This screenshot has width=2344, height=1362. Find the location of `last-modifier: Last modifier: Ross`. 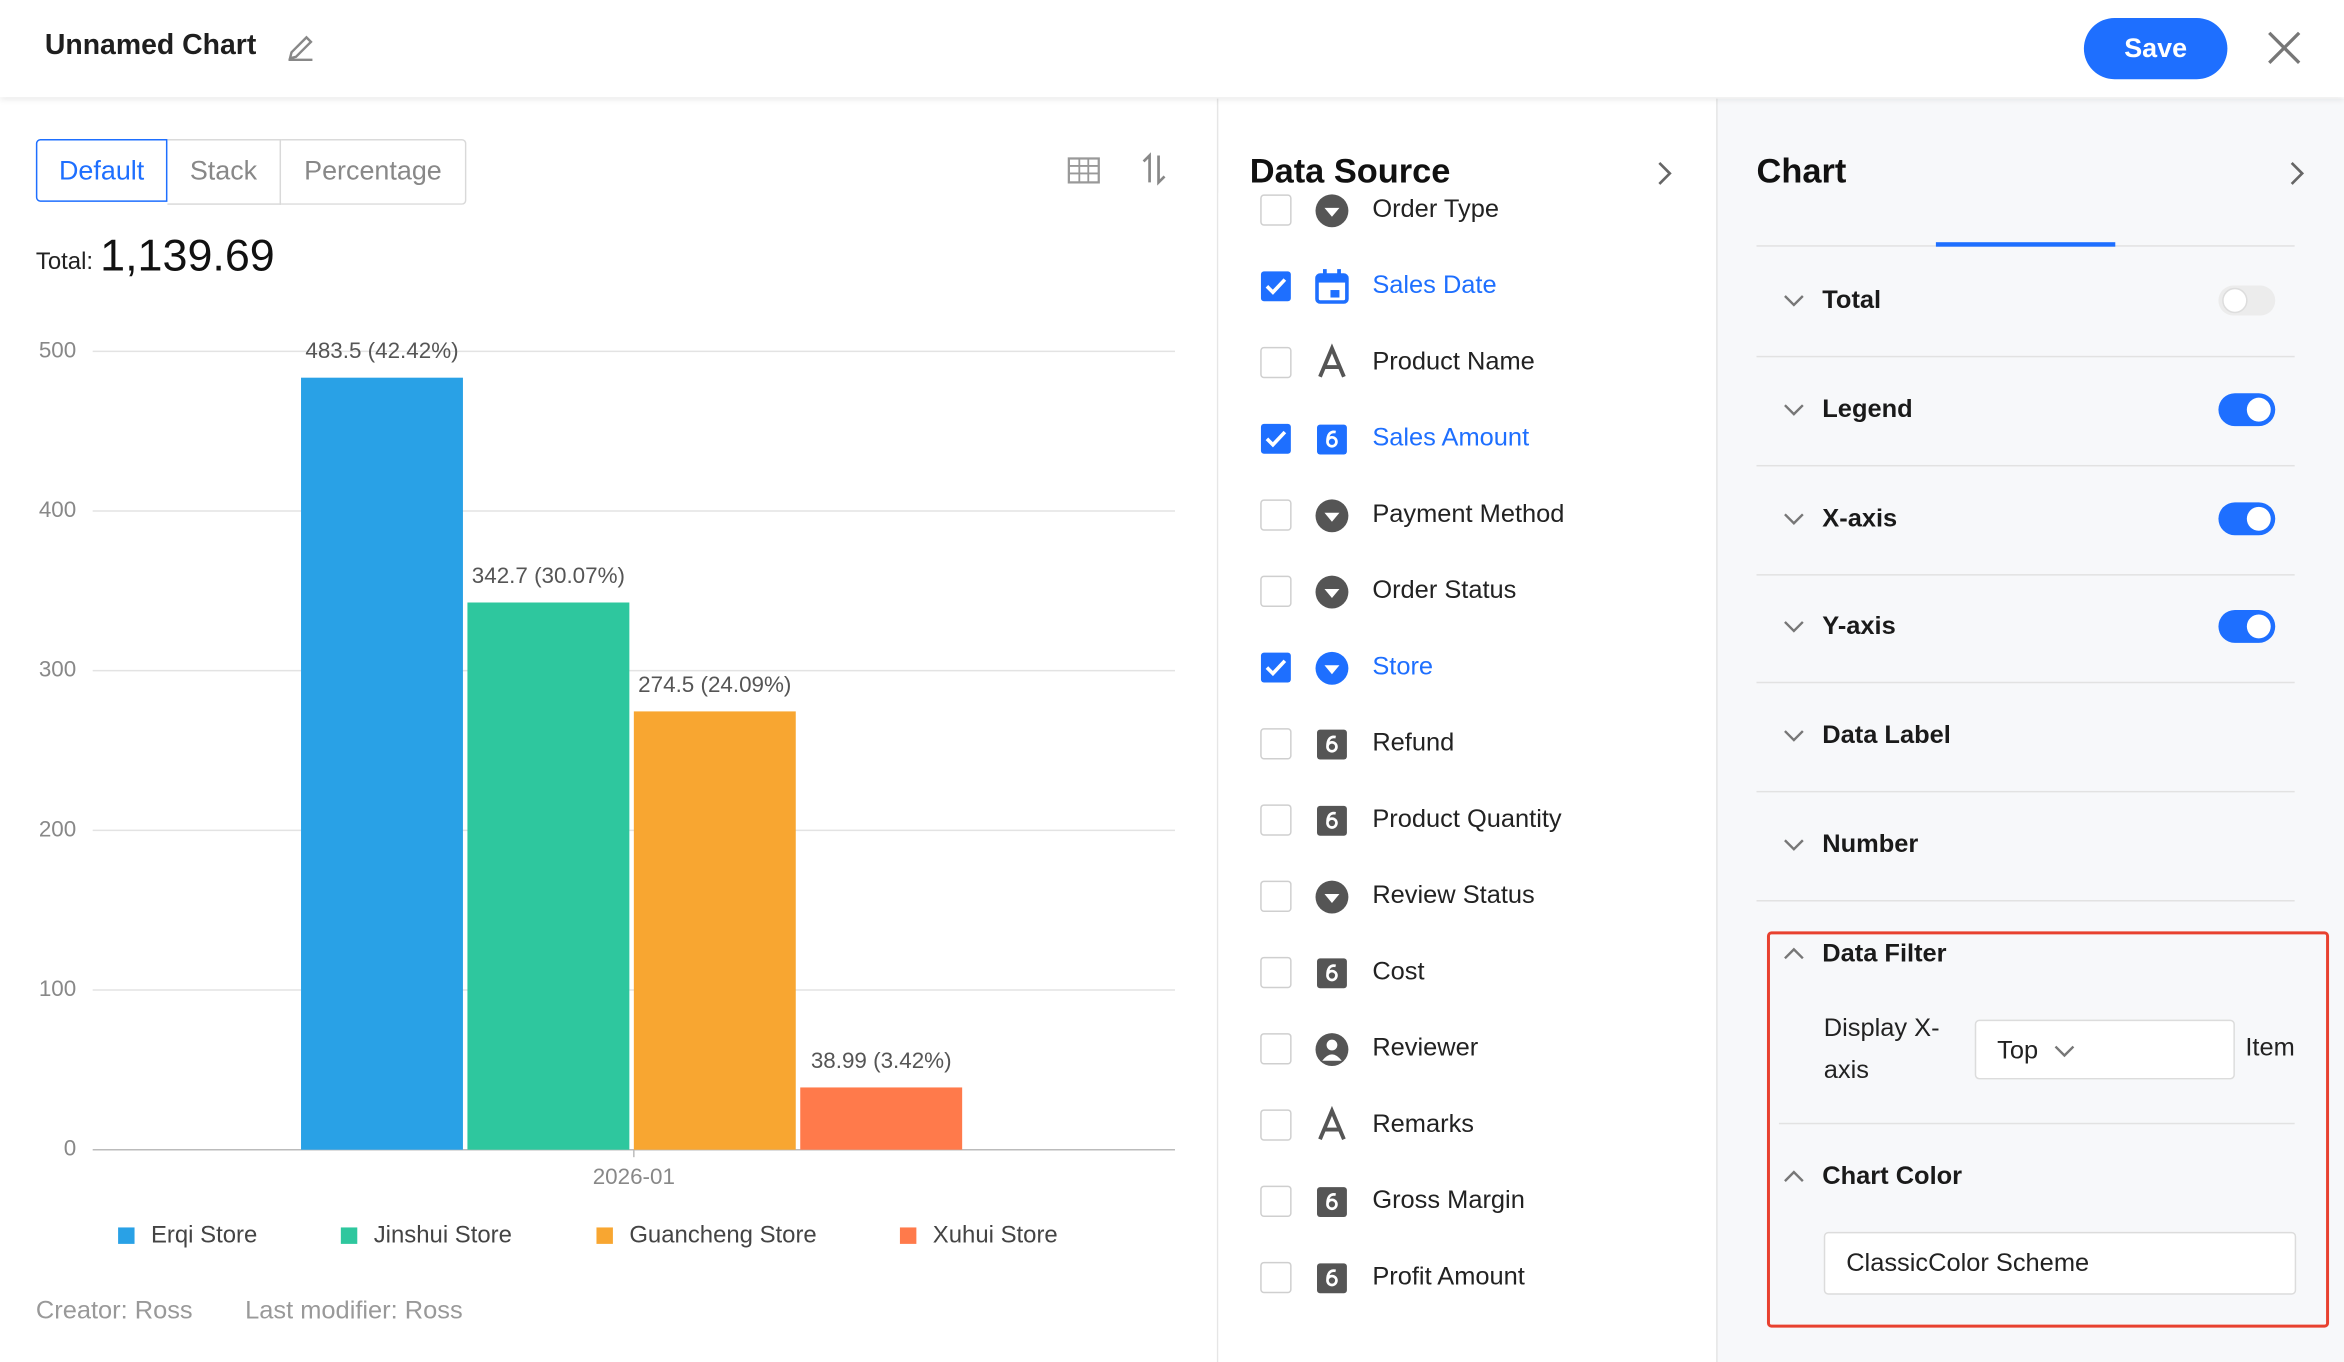

last-modifier: Last modifier: Ross is located at coordinates (354, 1310).